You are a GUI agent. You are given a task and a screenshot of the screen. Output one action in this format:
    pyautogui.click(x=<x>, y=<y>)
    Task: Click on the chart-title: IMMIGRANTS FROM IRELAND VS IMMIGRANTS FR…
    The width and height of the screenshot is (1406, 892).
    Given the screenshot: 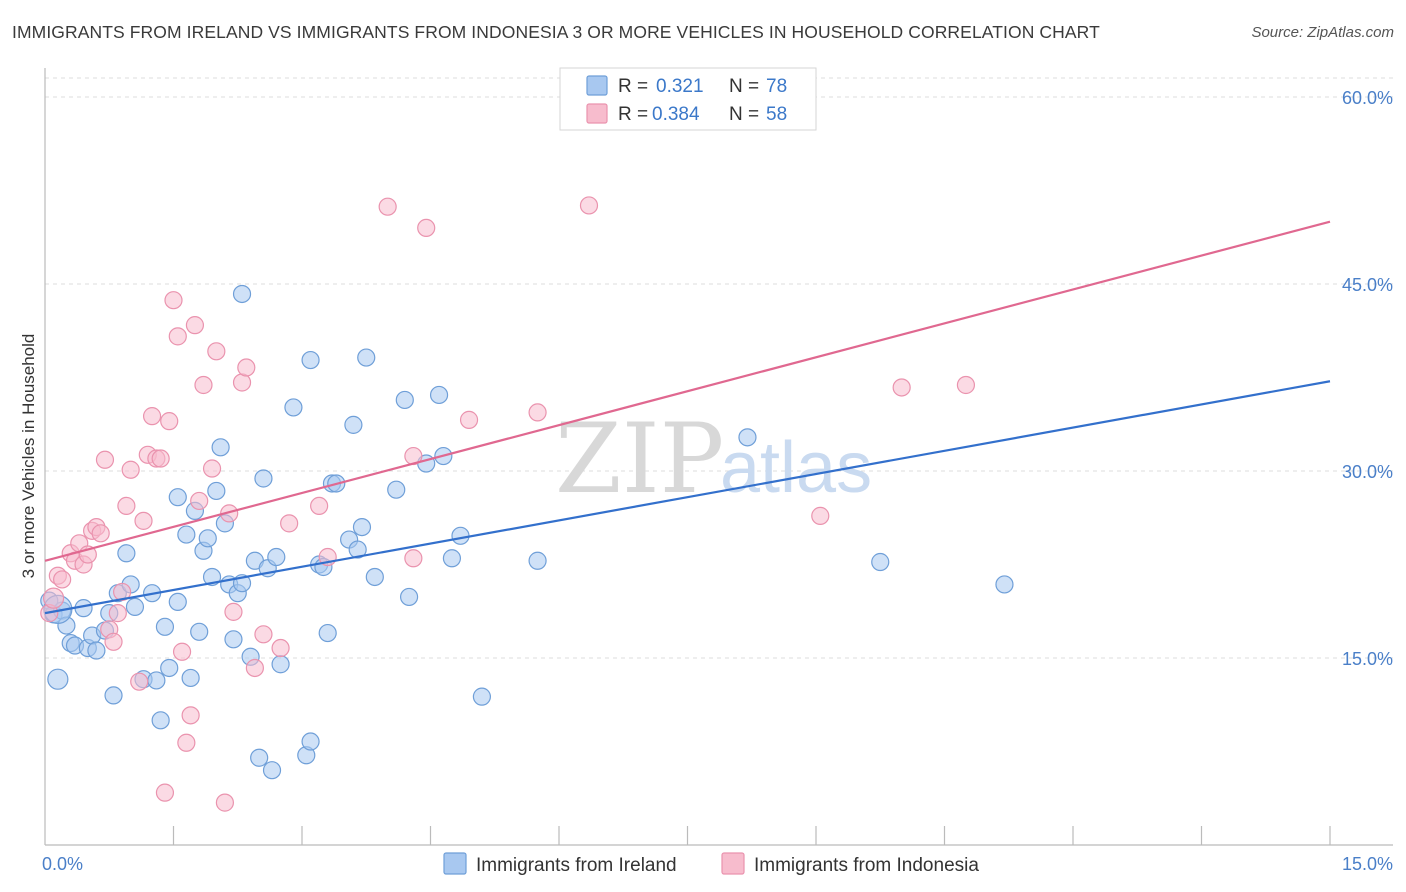 What is the action you would take?
    pyautogui.click(x=556, y=32)
    